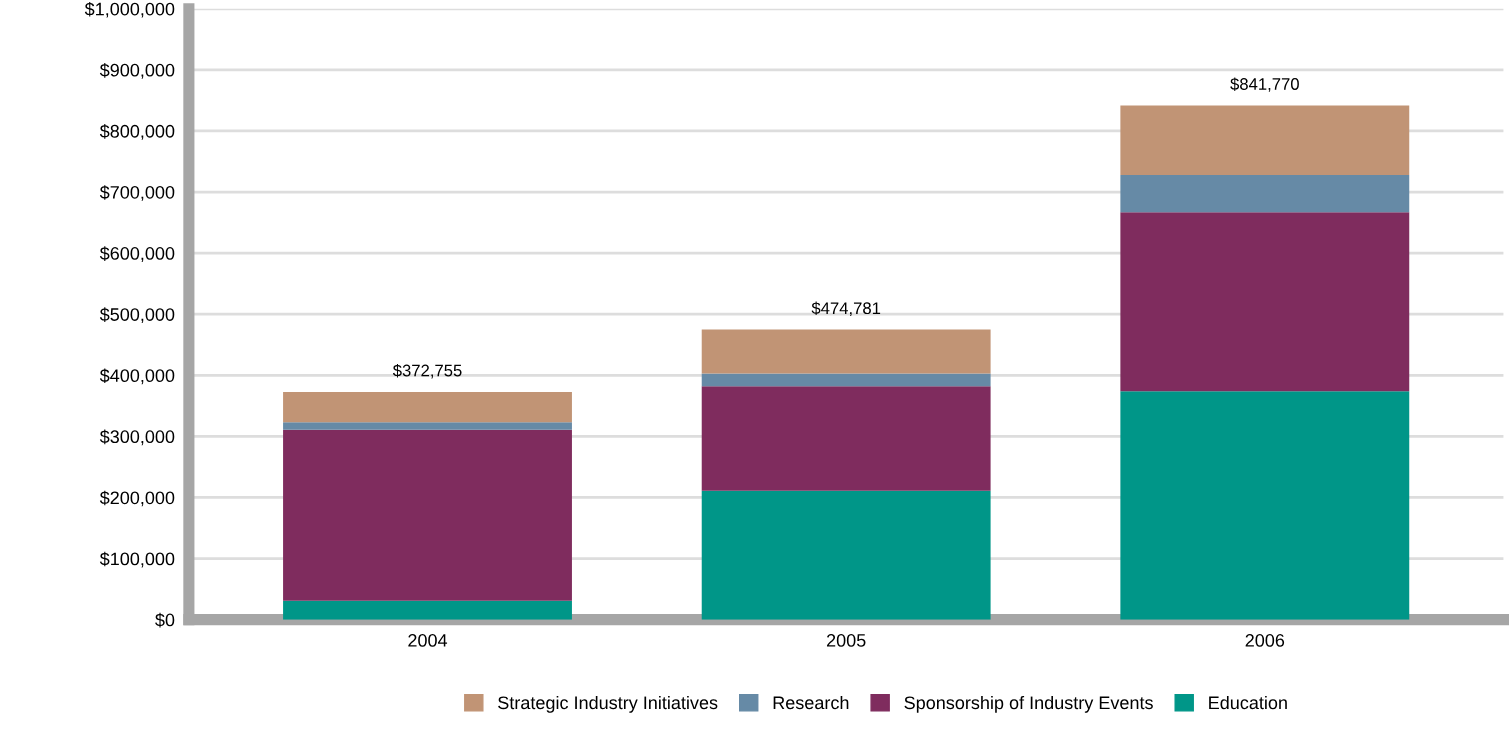 The height and width of the screenshot is (729, 1511). I want to click on legend-label: Research, so click(811, 702).